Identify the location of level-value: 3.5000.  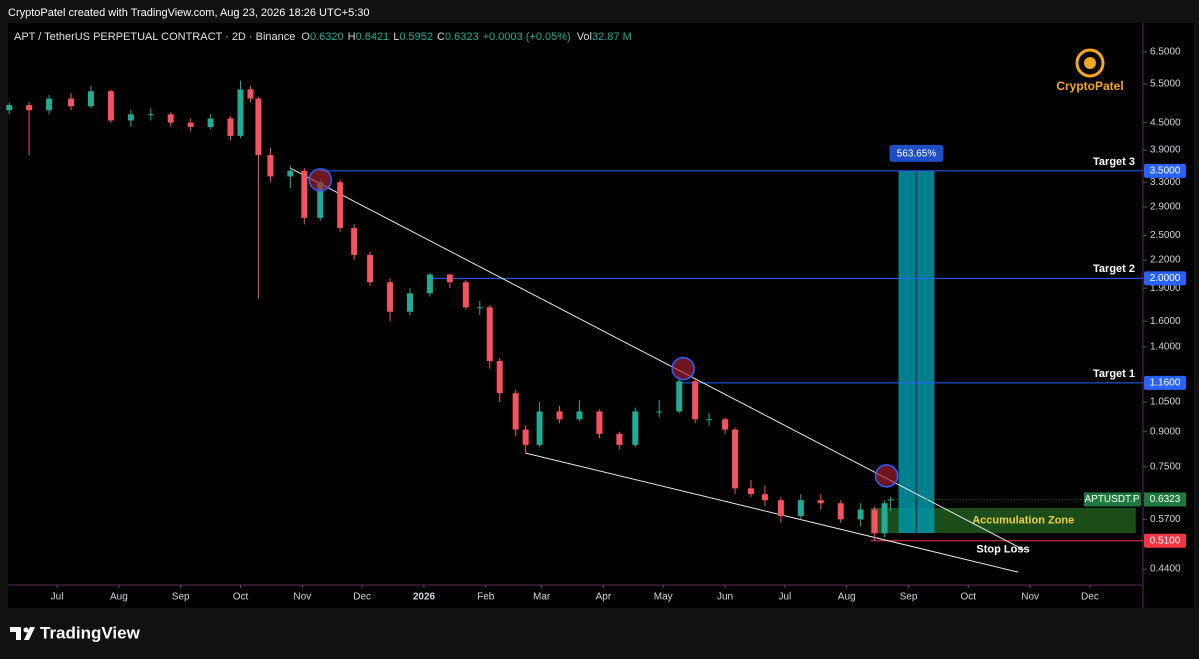
(1165, 171).